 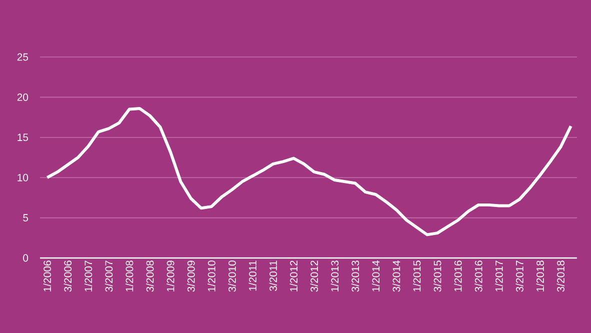 I want to click on x-tick-label: 1/2008, so click(x=129, y=276).